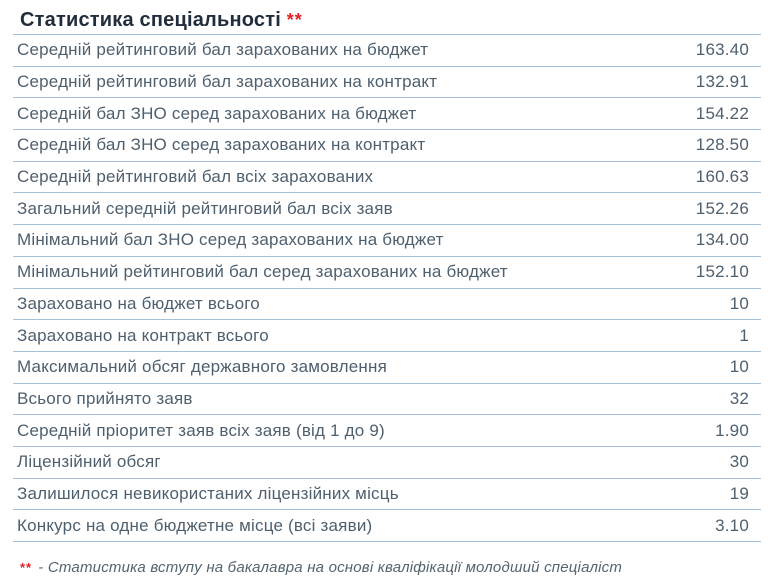 The height and width of the screenshot is (588, 777). I want to click on table-row: Зараховано на контракт всього 1, so click(387, 336).